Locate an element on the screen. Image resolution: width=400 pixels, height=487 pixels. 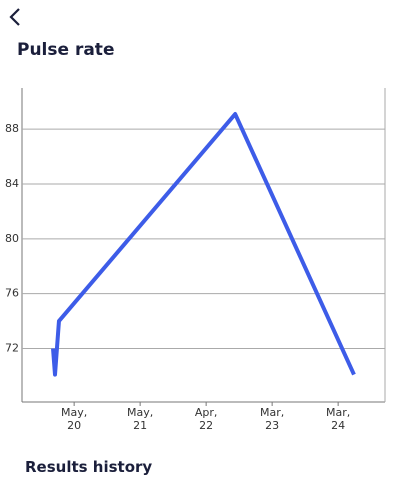
x-tick-label: May, 20 is located at coordinates (74, 419).